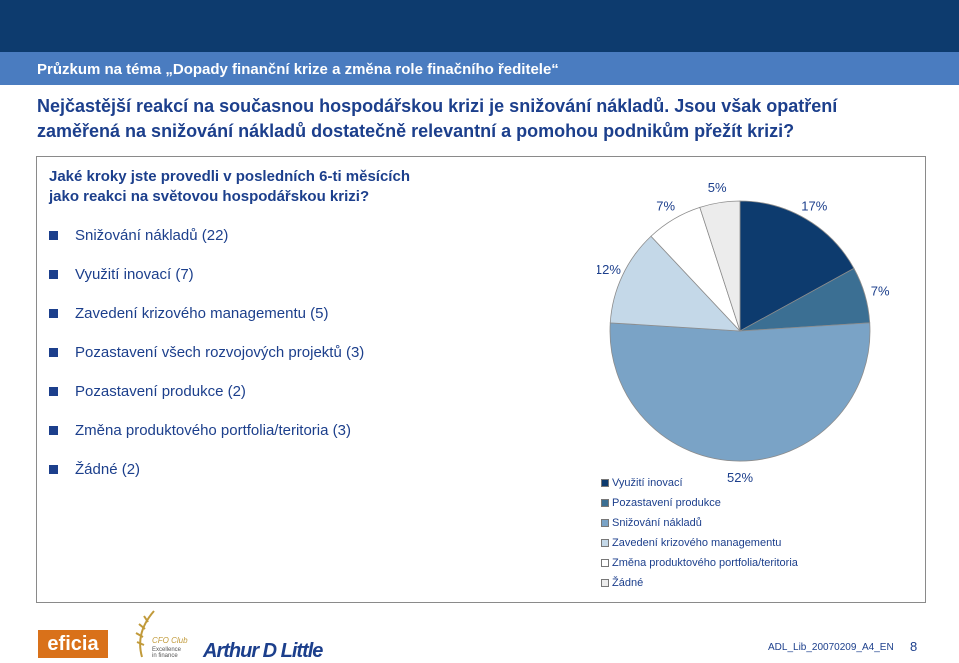 This screenshot has width=959, height=663. I want to click on arthur-d-little-logo: Arthur D Little, so click(263, 651).